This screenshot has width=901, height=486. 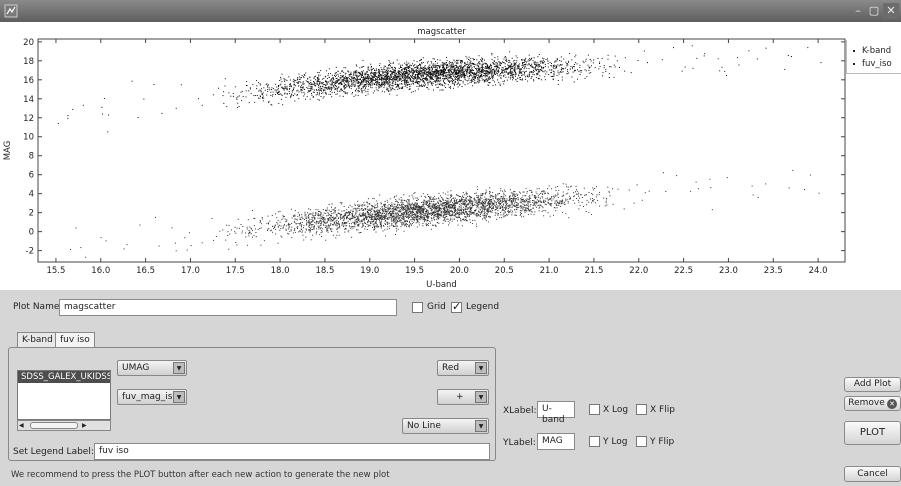 What do you see at coordinates (858, 10) in the screenshot?
I see `minimize-button: –` at bounding box center [858, 10].